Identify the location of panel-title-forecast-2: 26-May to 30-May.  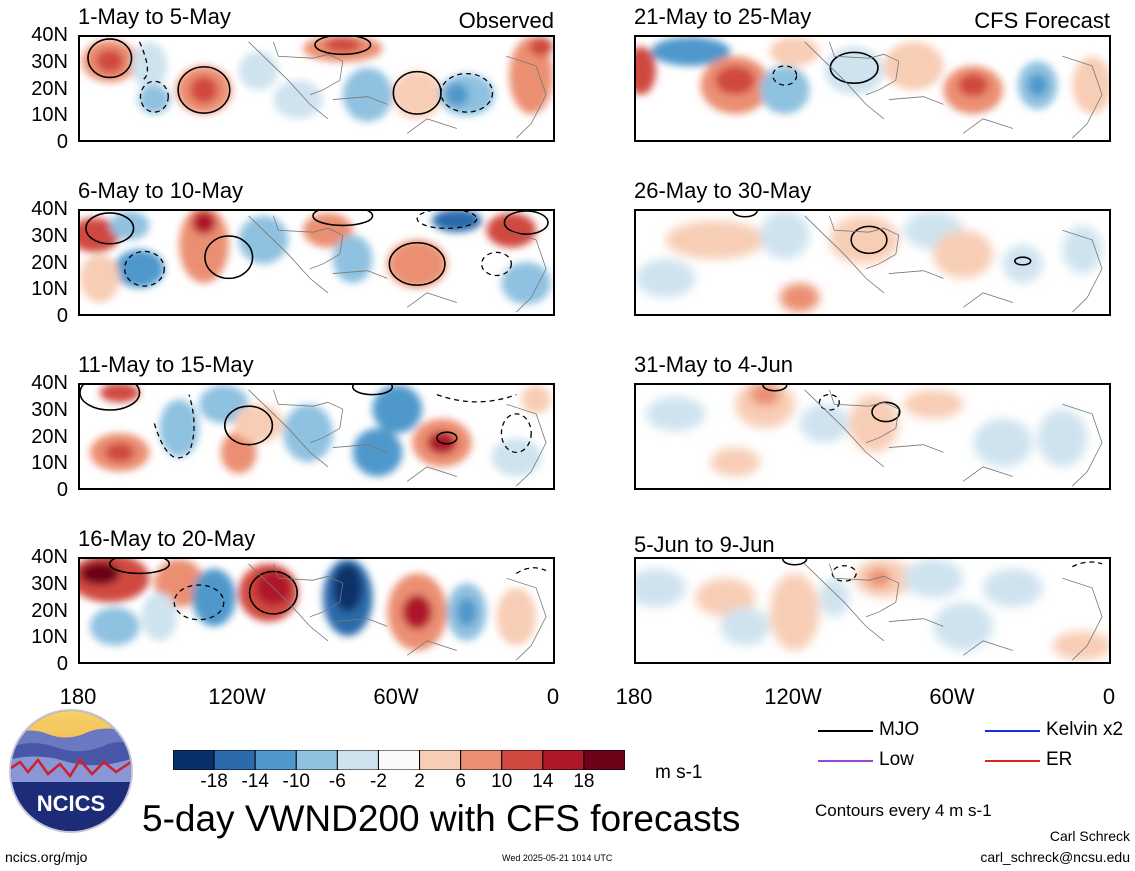
(723, 190).